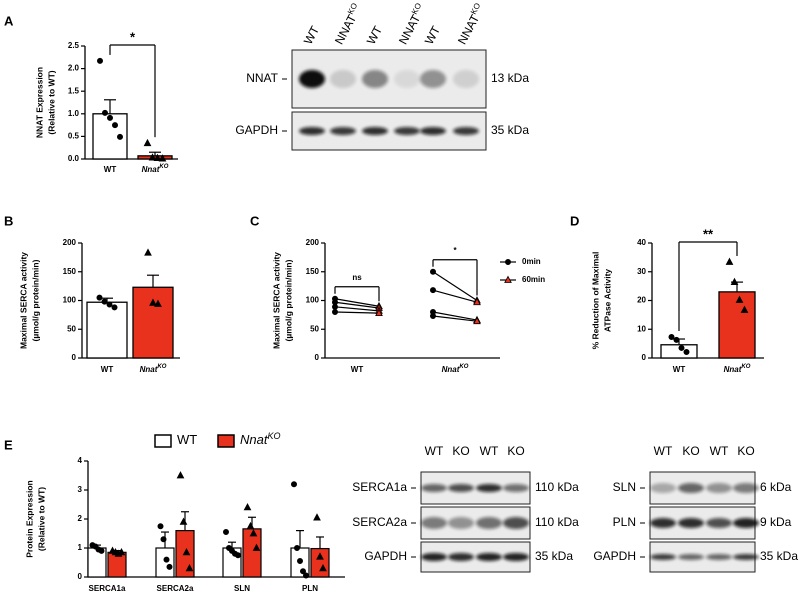 This screenshot has width=800, height=599. Describe the element at coordinates (51, 102) in the screenshot. I see `y-axis-title: (Relative to WT)` at that location.